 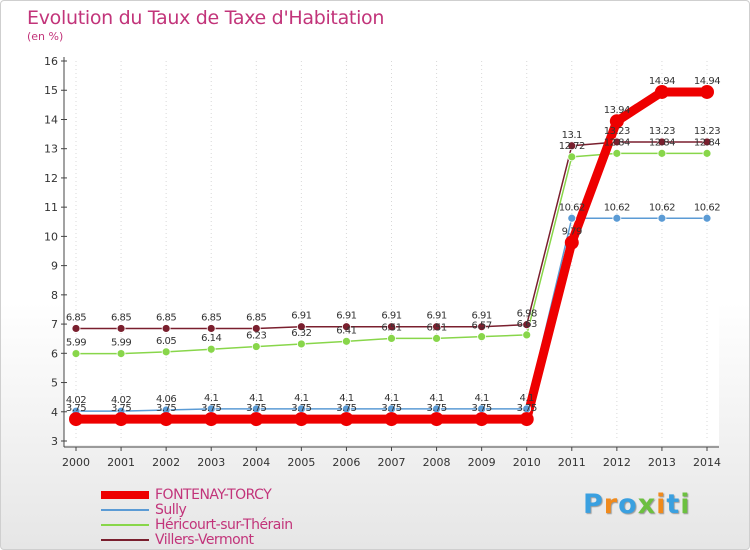 I want to click on legend-swatch-sully, so click(x=125, y=510).